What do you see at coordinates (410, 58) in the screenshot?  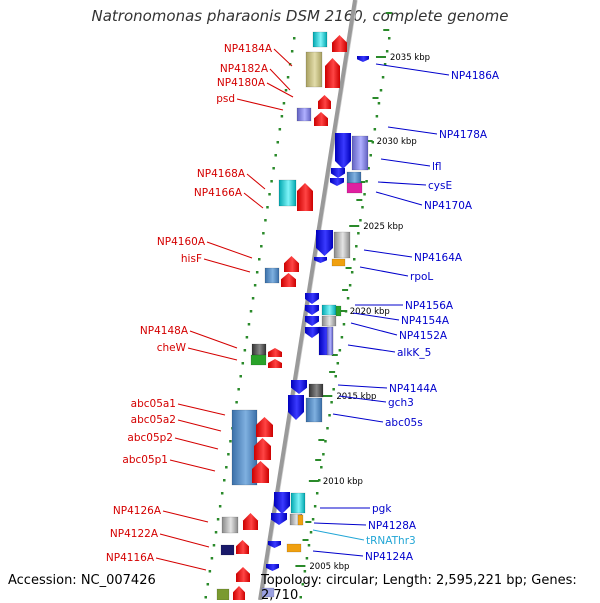 I see `kbp-label: 2035 kbp` at bounding box center [410, 58].